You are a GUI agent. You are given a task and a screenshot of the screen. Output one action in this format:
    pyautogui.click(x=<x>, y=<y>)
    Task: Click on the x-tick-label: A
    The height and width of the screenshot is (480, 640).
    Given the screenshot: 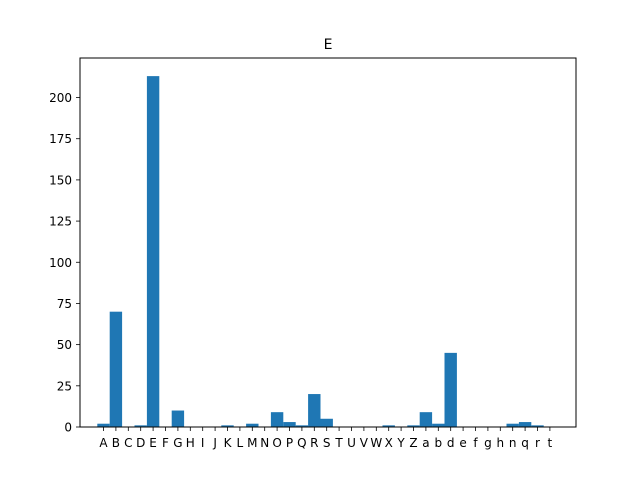 What is the action you would take?
    pyautogui.click(x=103, y=443)
    